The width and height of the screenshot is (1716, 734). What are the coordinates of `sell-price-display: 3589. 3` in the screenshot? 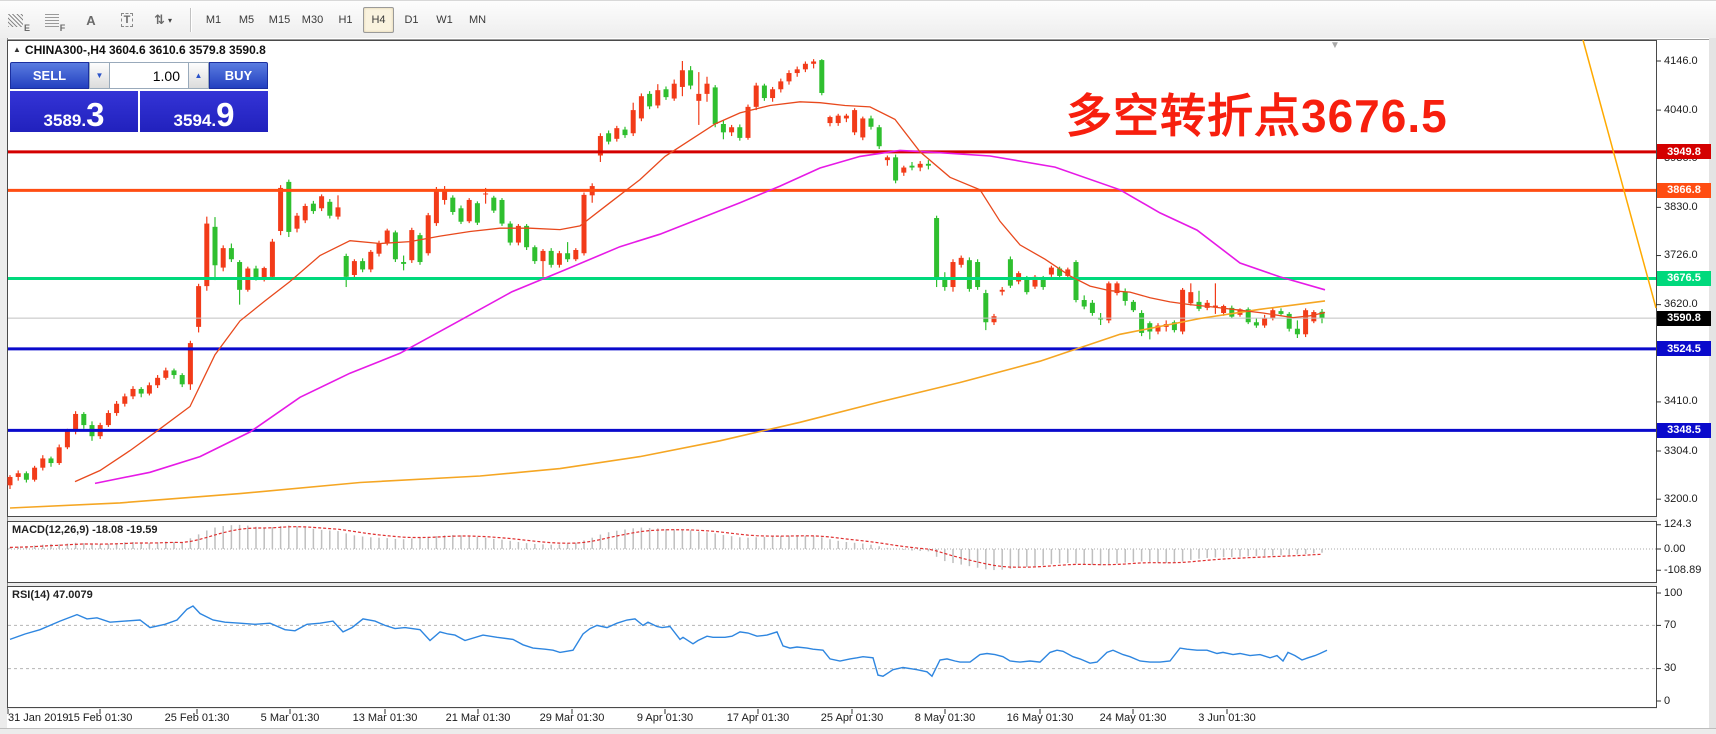 It's located at (74, 111).